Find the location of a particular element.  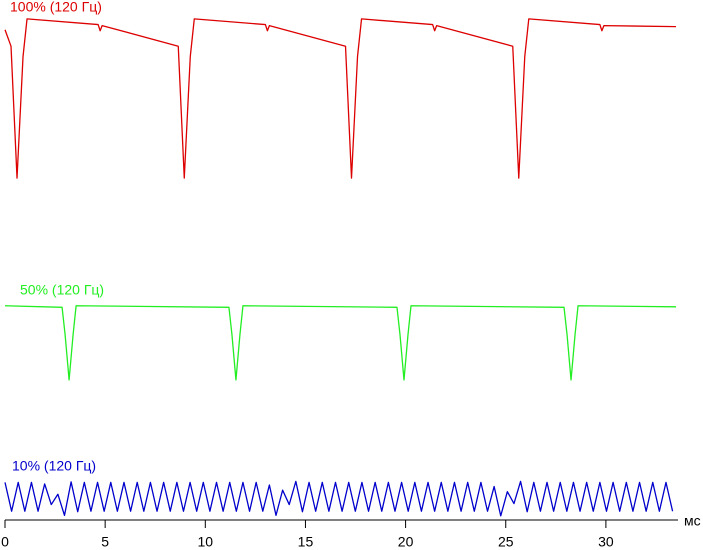

series-label: 100% (120 Гц) is located at coordinates (56, 7).